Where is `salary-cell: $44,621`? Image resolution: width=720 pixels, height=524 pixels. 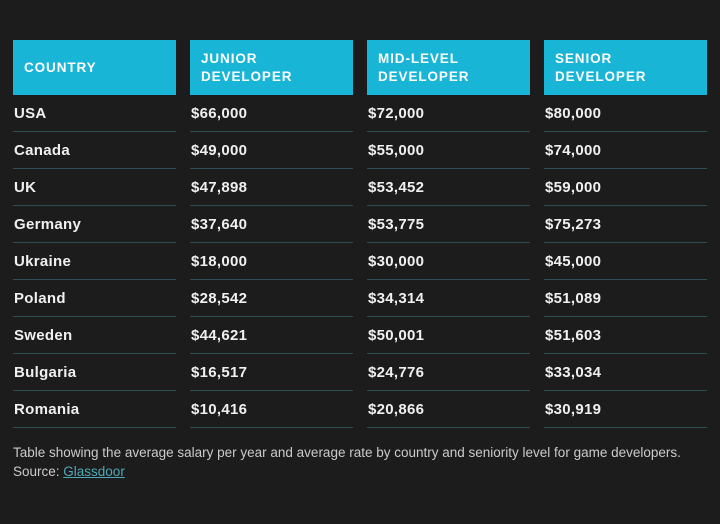
salary-cell: $44,621 is located at coordinates (271, 335).